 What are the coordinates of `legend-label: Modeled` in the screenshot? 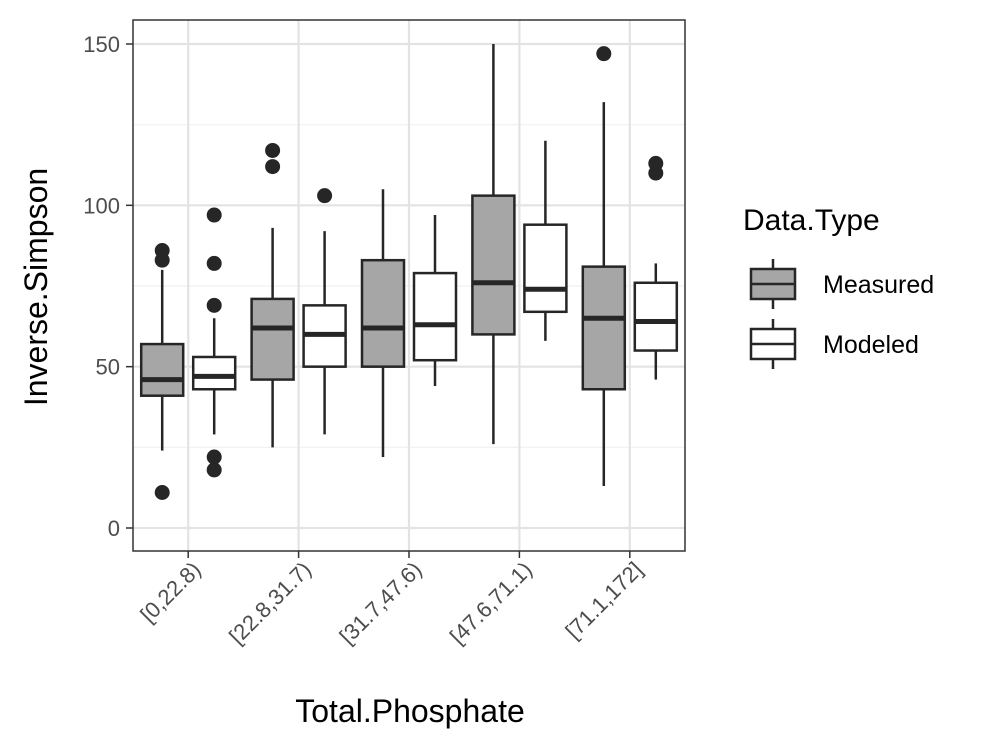 It's located at (871, 345).